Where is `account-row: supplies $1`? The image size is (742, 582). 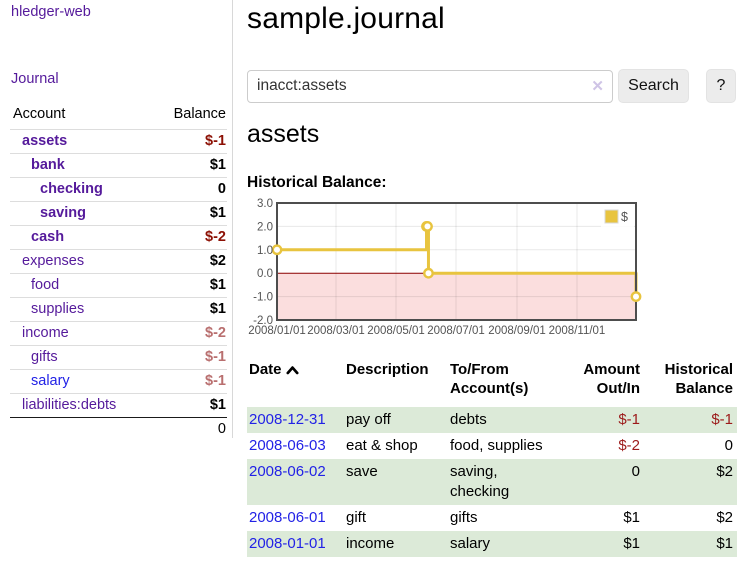 account-row: supplies $1 is located at coordinates (118, 309).